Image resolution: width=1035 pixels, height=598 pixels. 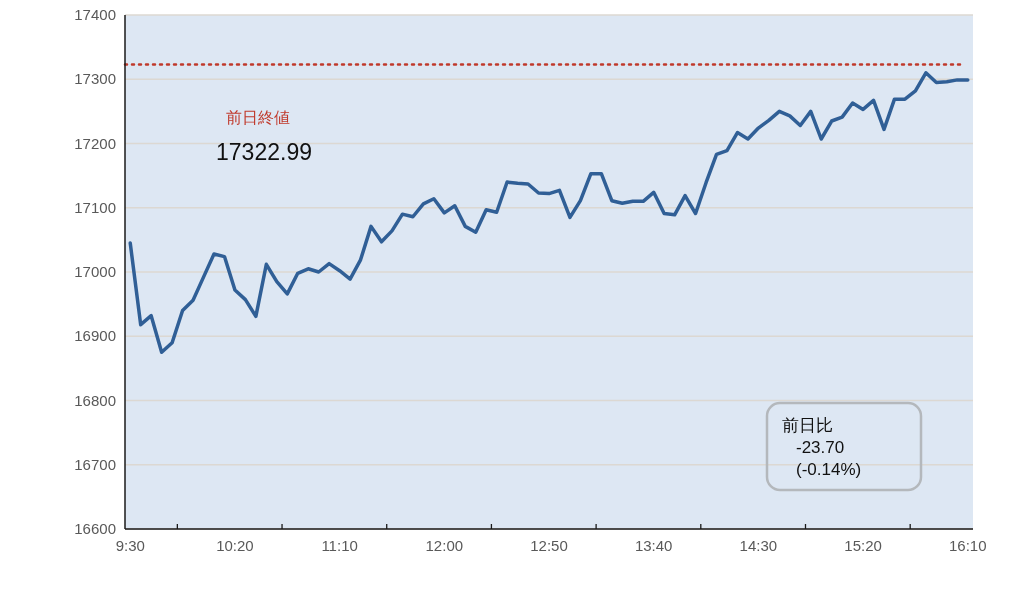 What do you see at coordinates (95, 79) in the screenshot?
I see `y-tick-label: 17300` at bounding box center [95, 79].